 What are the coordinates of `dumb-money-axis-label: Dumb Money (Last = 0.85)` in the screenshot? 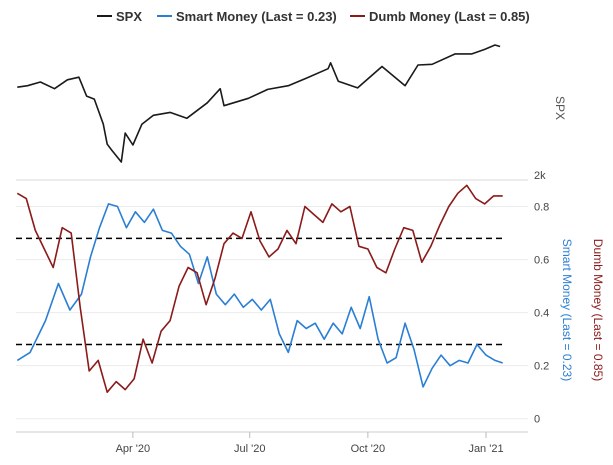 It's located at (598, 310).